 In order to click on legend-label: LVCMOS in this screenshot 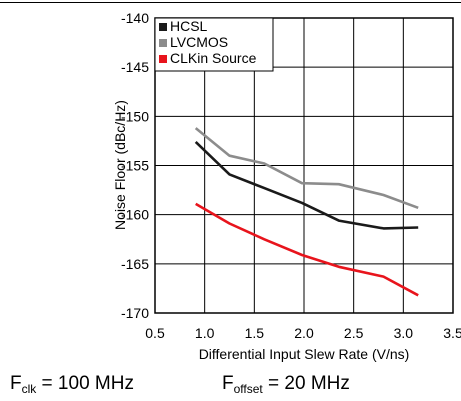, I will do `click(199, 42)`.